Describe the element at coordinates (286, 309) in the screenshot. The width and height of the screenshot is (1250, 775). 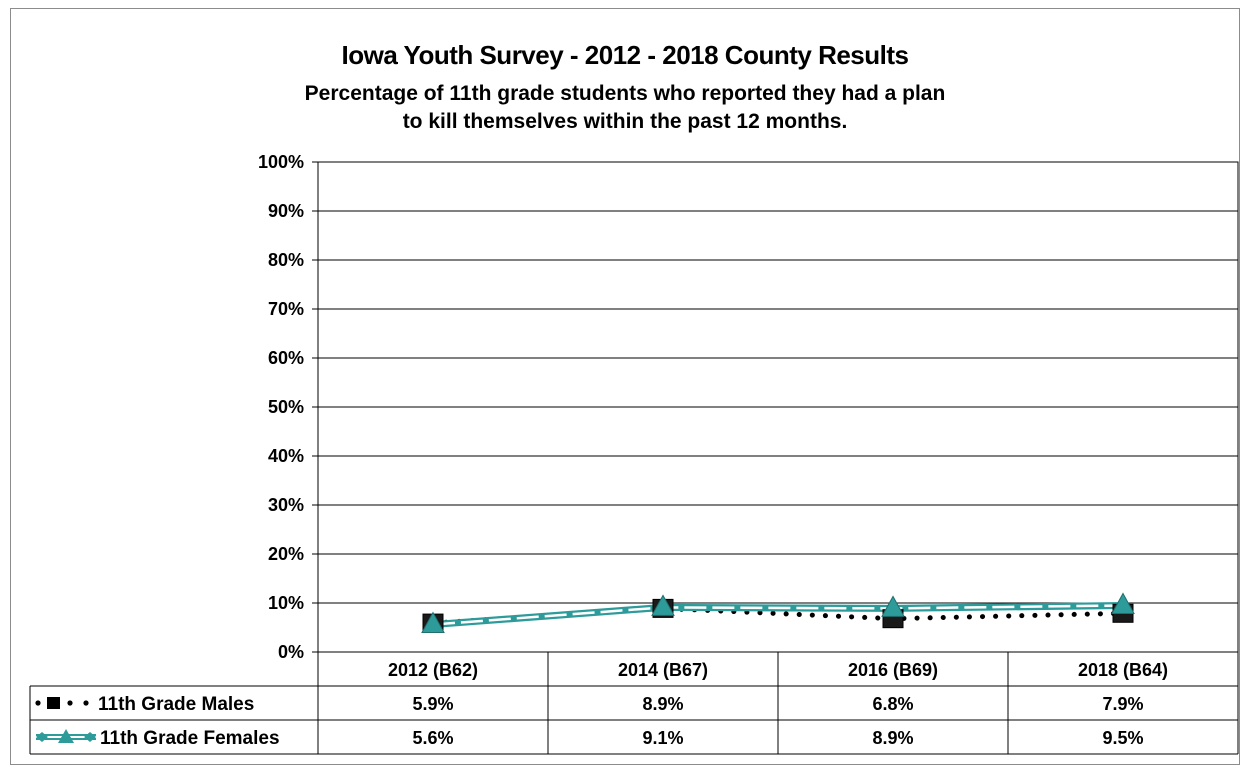
I see `y-tick-label: 70%` at that location.